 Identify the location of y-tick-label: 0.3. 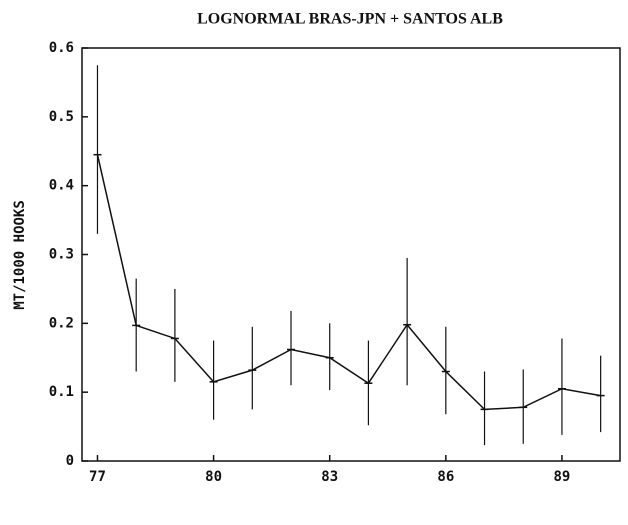
(61, 255).